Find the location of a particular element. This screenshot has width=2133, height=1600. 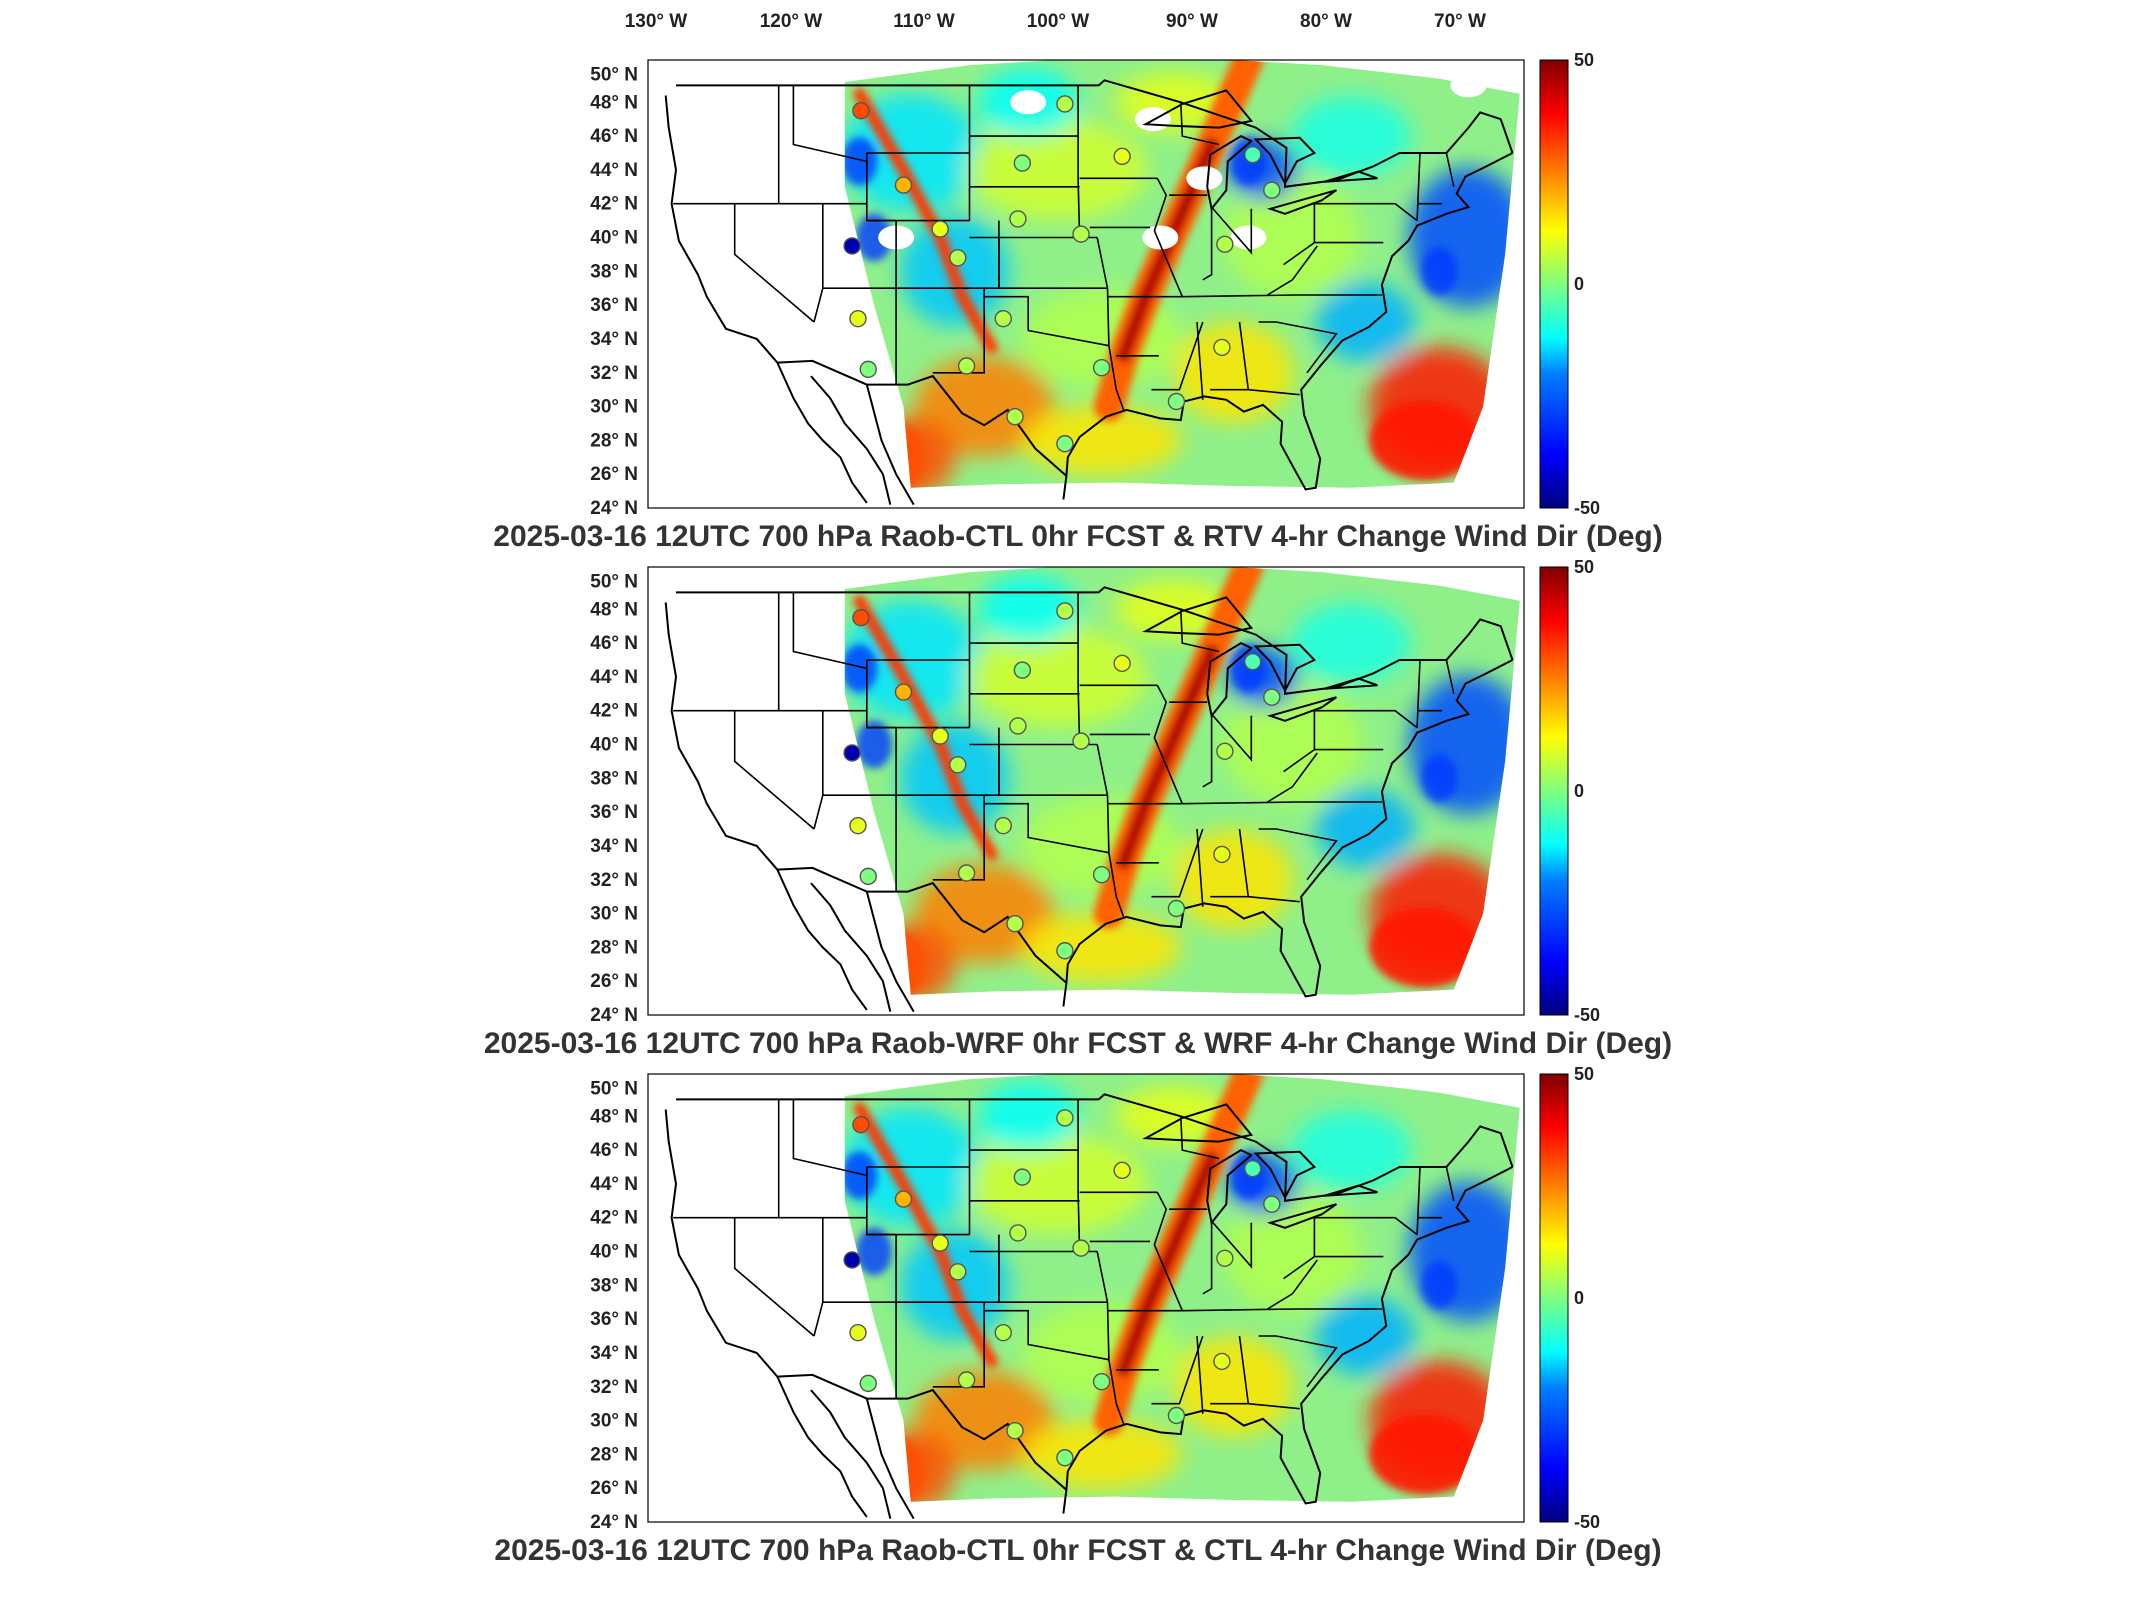

map-outlines is located at coordinates (1089, 799).